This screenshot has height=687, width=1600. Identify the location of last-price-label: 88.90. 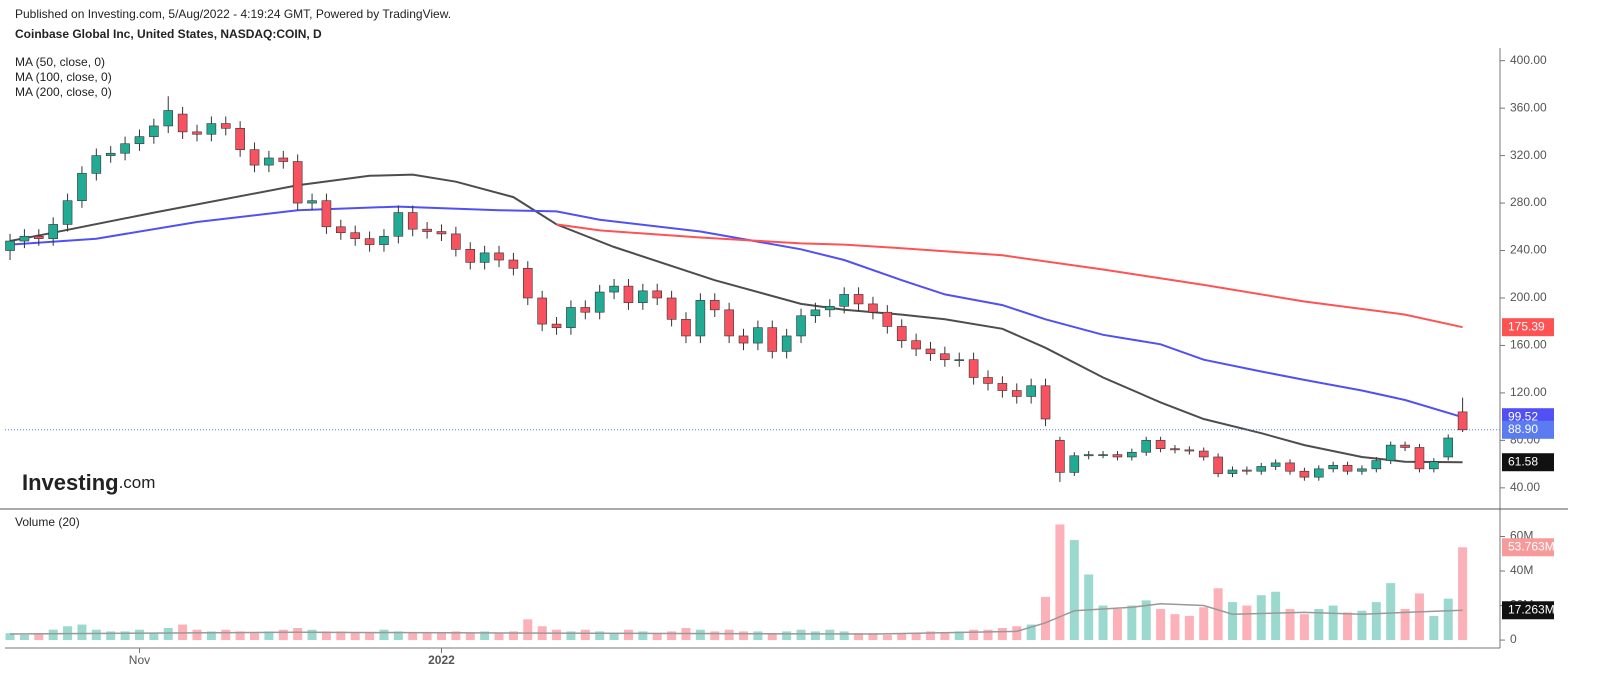
(1523, 429).